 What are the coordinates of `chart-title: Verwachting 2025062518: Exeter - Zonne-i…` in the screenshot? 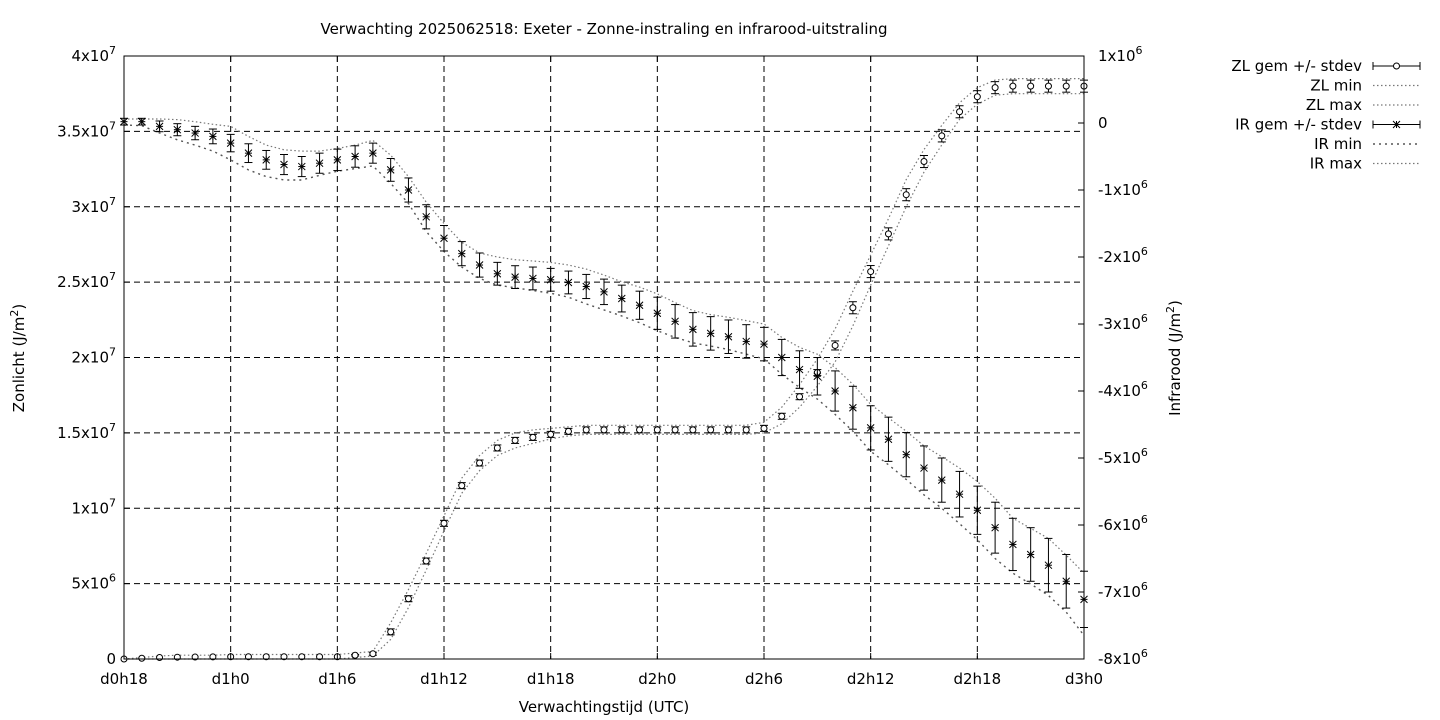 It's located at (603, 29).